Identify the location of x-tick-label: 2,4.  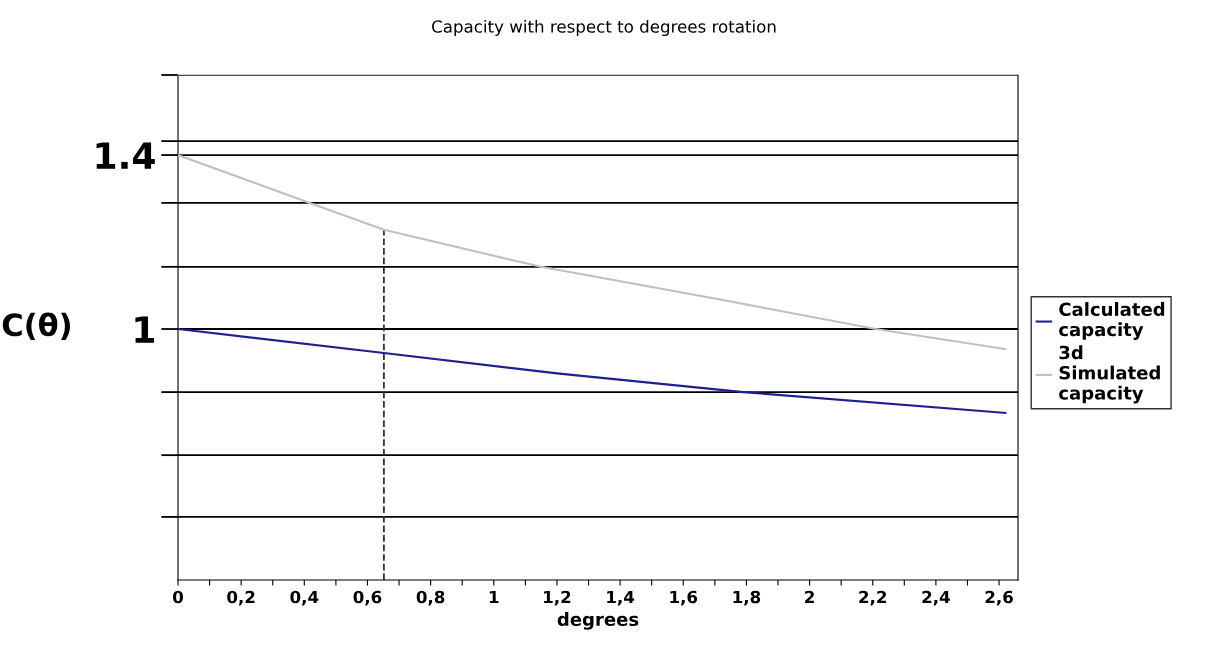
(936, 598).